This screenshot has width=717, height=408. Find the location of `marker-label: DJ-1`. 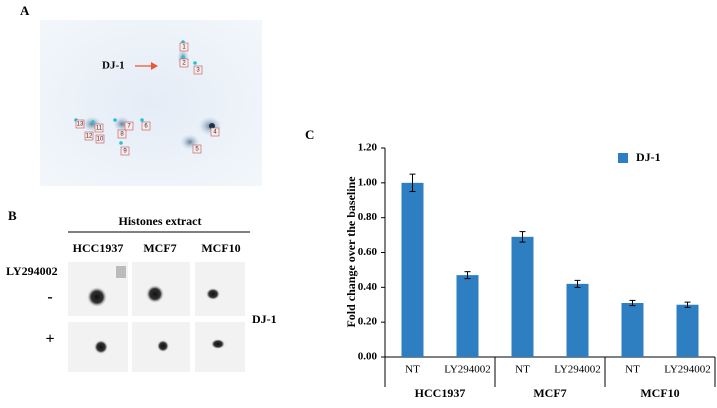

marker-label: DJ-1 is located at coordinates (113, 66).